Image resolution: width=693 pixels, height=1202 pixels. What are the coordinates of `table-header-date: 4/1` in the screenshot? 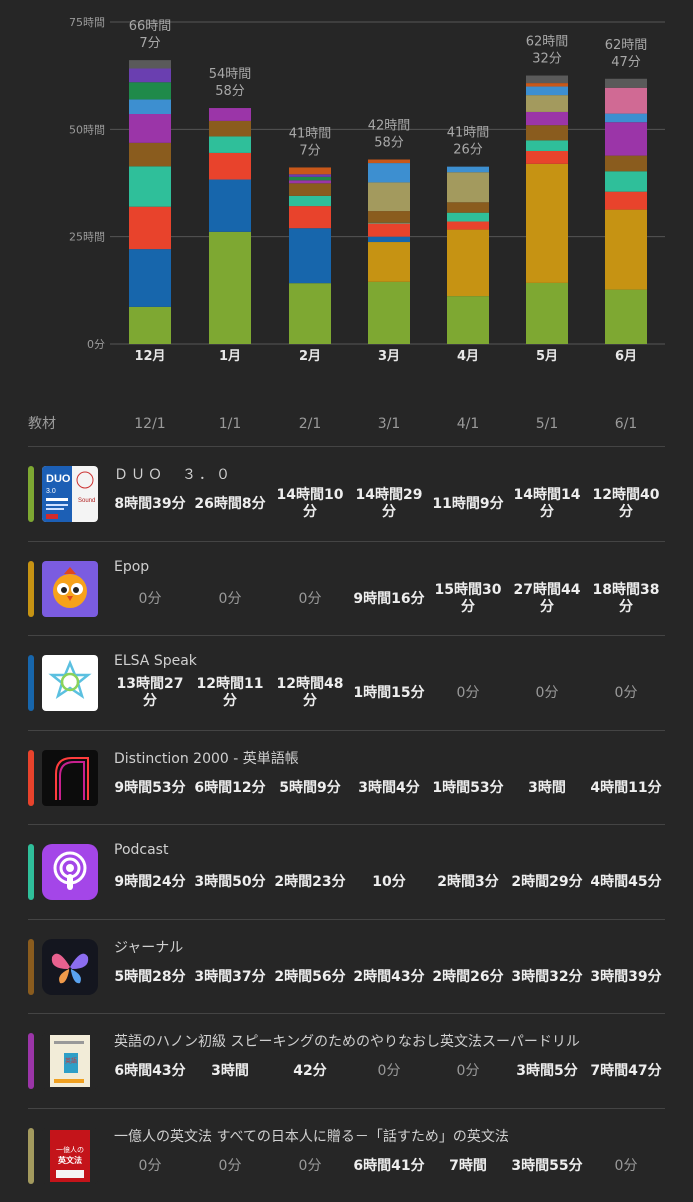 It's located at (468, 424).